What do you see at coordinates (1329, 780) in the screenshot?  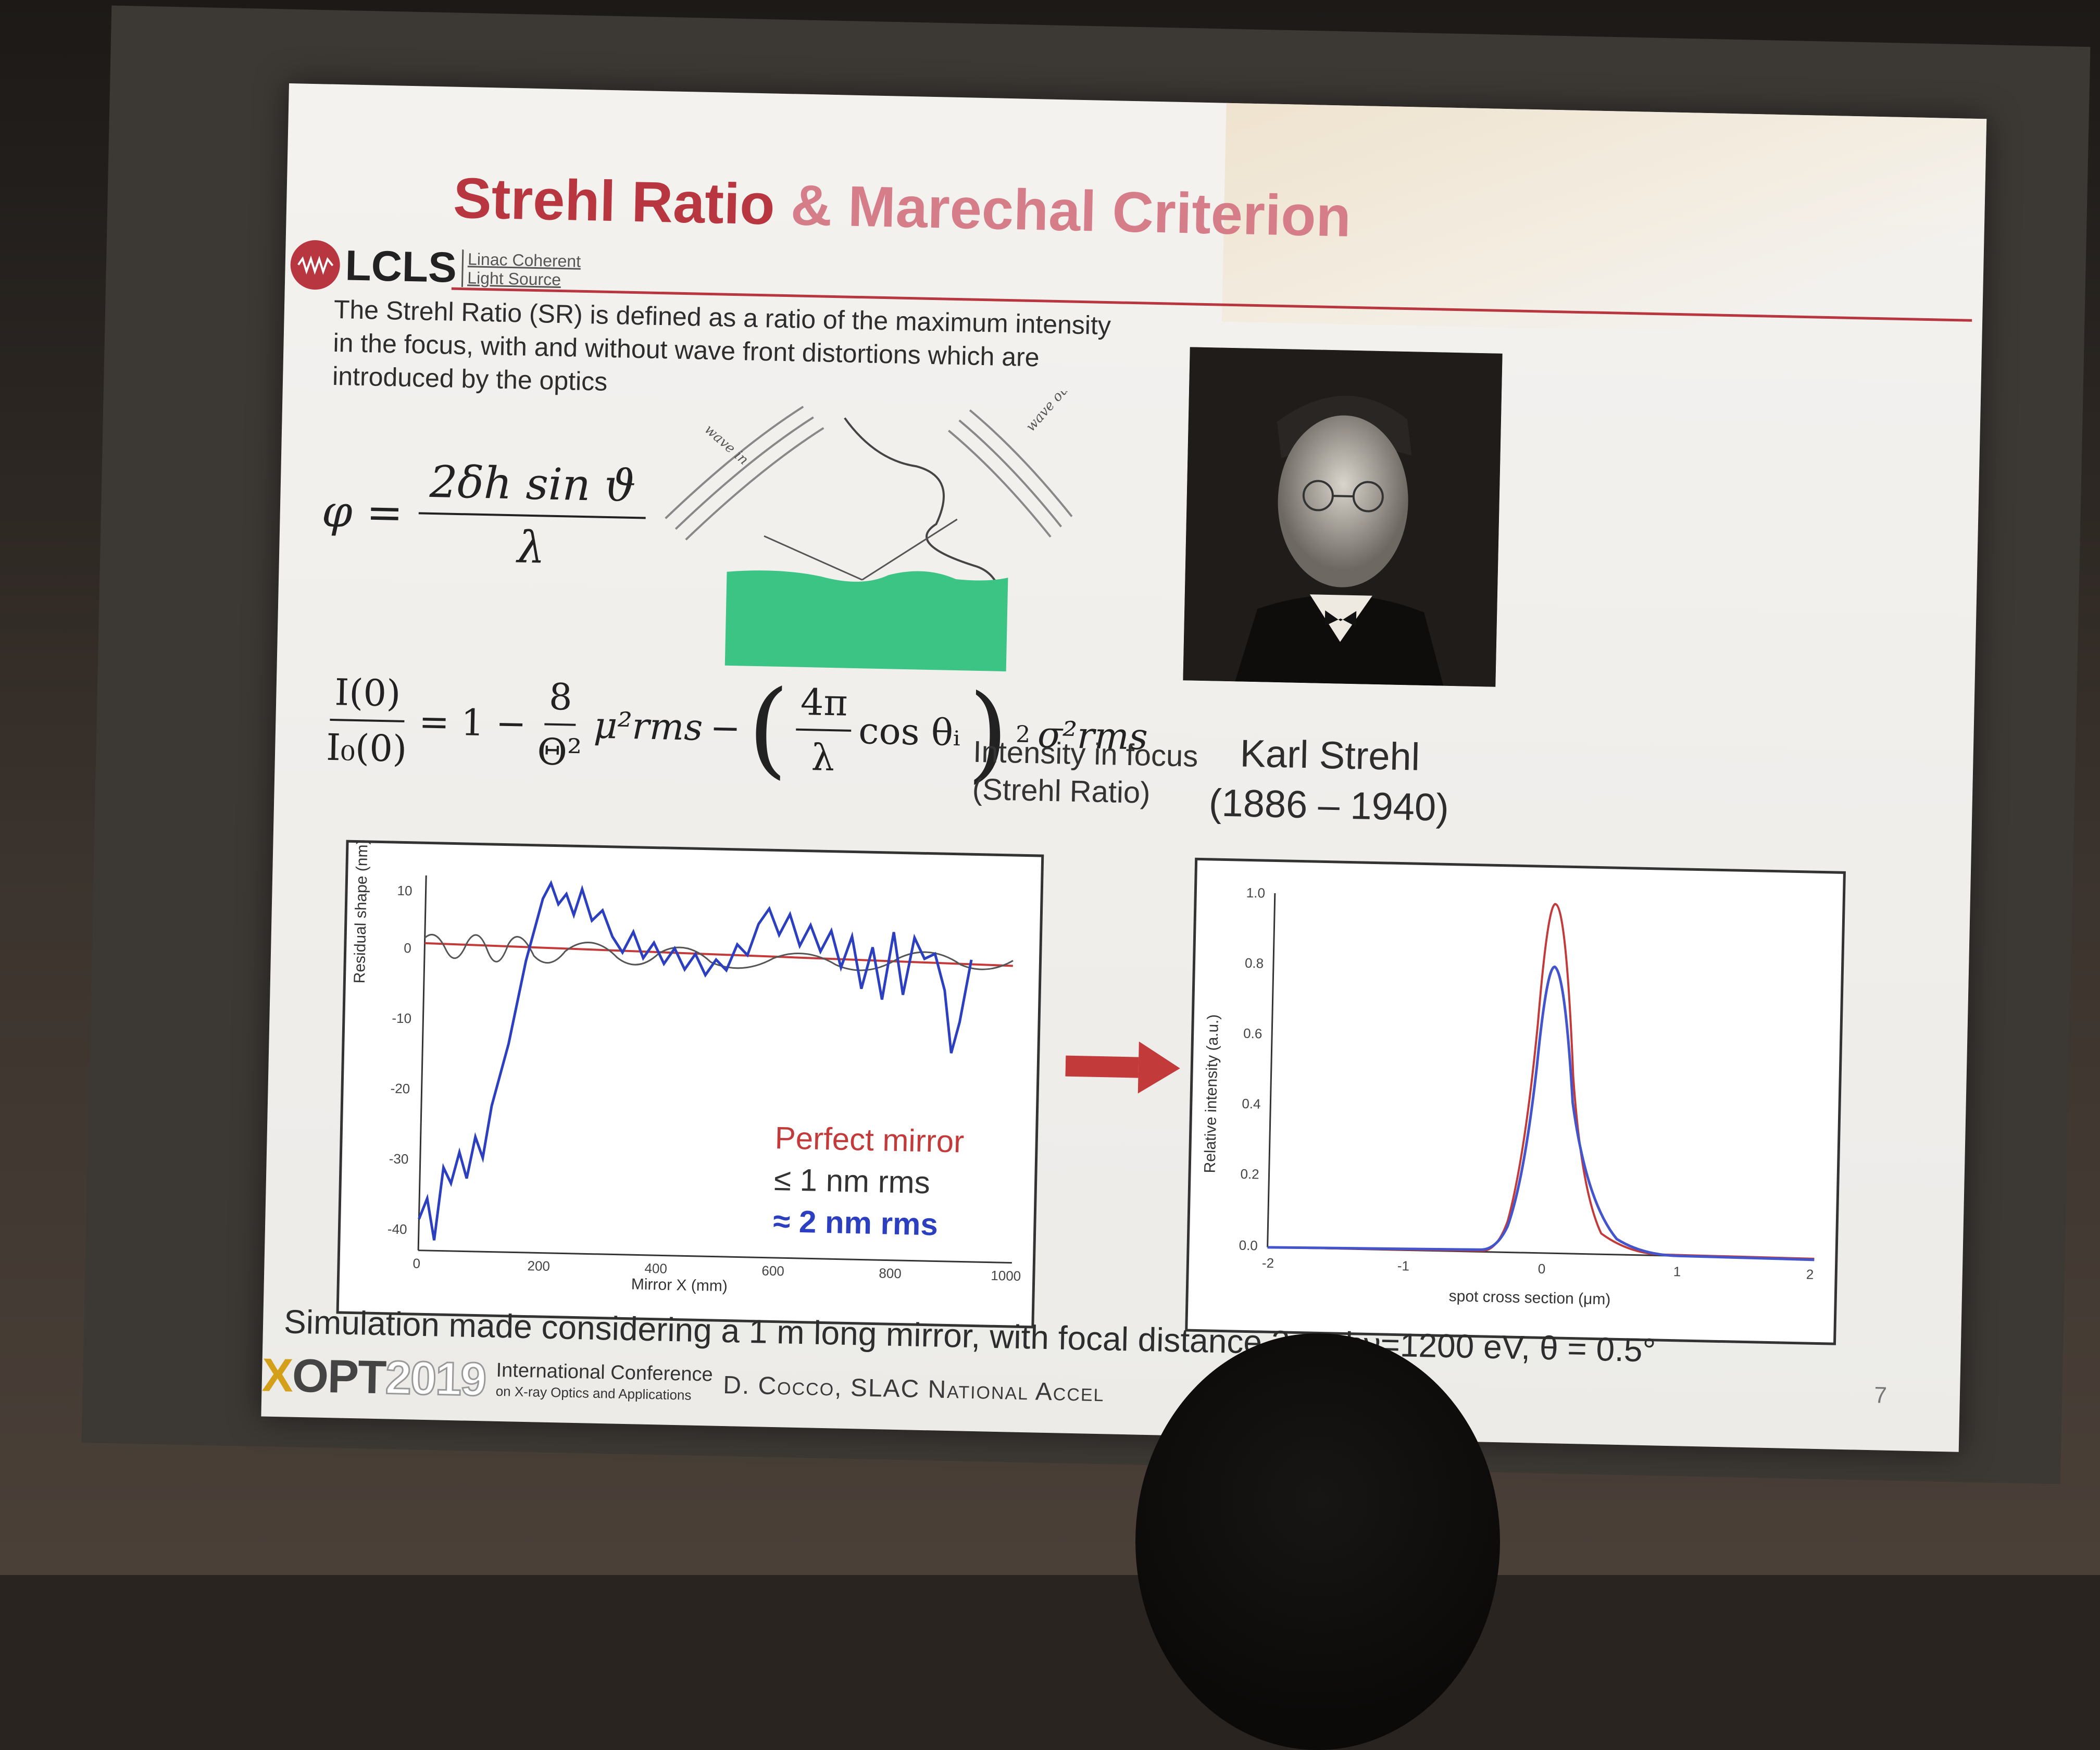 I see `portrait-caption: Karl Strehl (1886 – 1940)` at bounding box center [1329, 780].